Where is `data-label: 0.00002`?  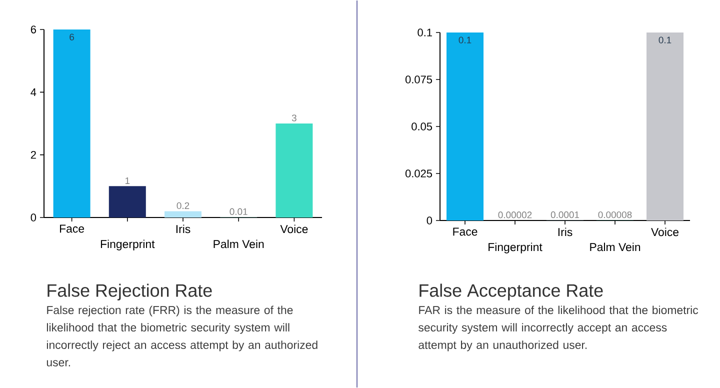
data-label: 0.00002 is located at coordinates (515, 215).